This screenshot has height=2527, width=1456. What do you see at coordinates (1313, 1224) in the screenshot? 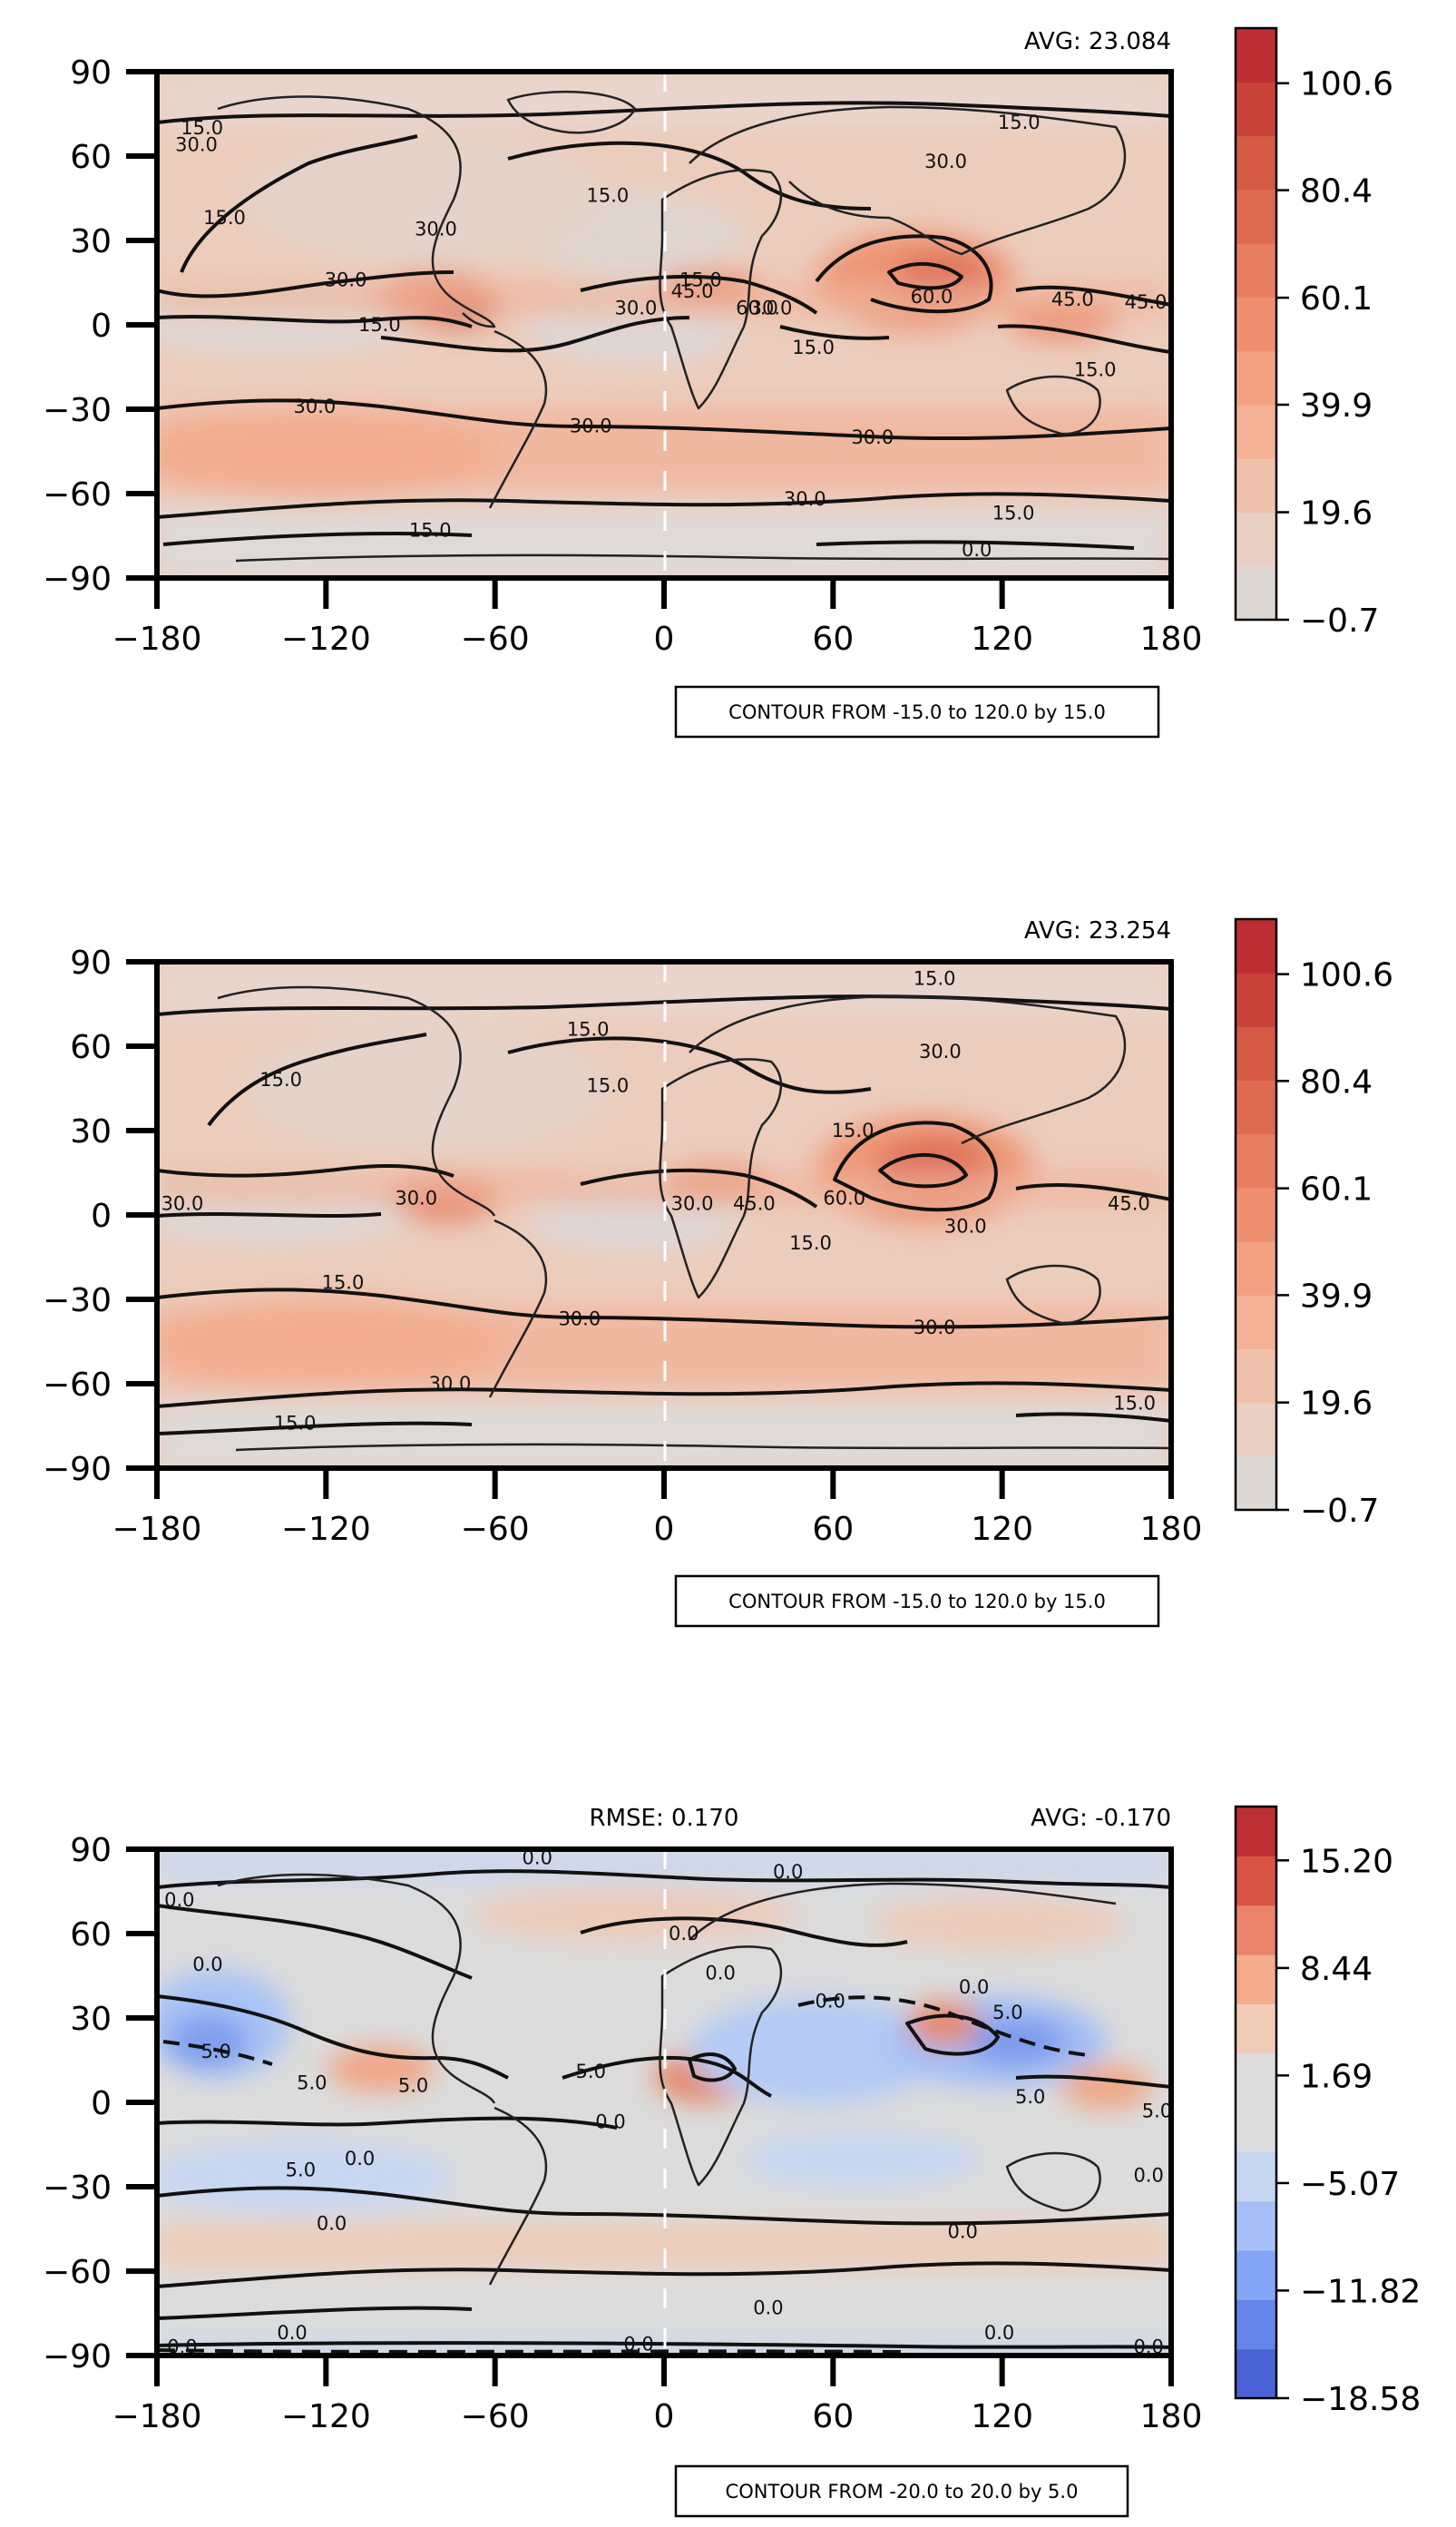
I see `colorbar-2: 100.6 80.4 60.1 39.9 19.6 −0.7` at bounding box center [1313, 1224].